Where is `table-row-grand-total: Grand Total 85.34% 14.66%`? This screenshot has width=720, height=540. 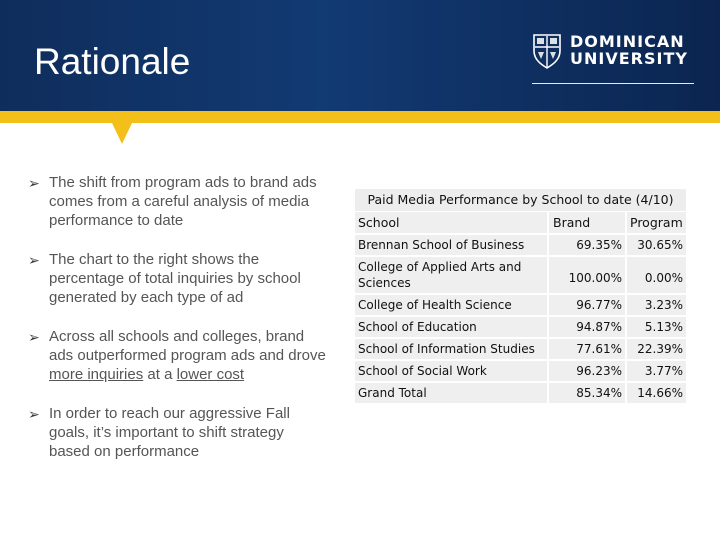
table-row-grand-total: Grand Total 85.34% 14.66% is located at coordinates (520, 394).